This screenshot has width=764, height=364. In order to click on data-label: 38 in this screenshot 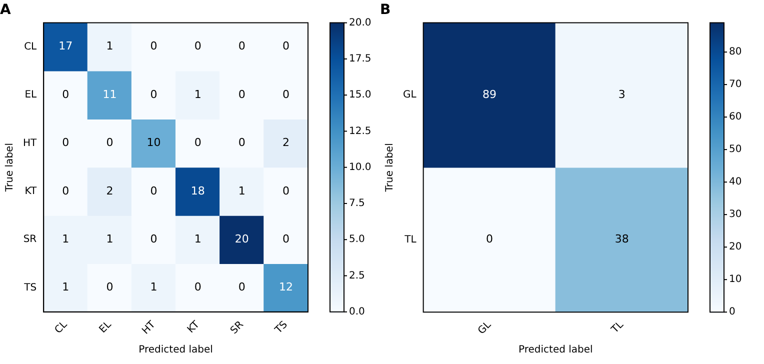, I will do `click(621, 239)`.